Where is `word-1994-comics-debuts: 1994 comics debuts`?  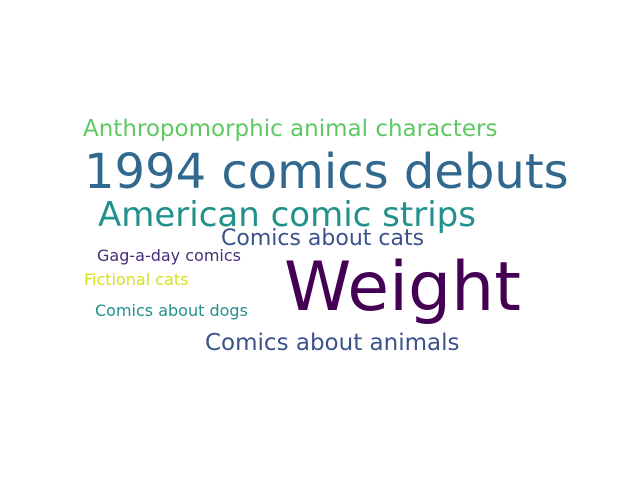 word-1994-comics-debuts: 1994 comics debuts is located at coordinates (326, 172).